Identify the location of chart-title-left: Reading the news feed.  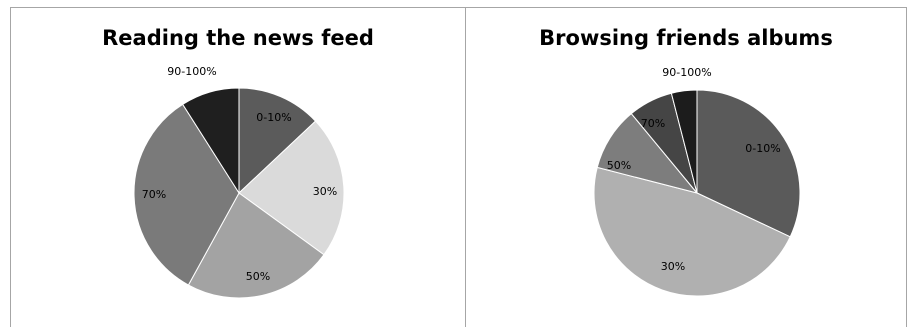
(238, 38).